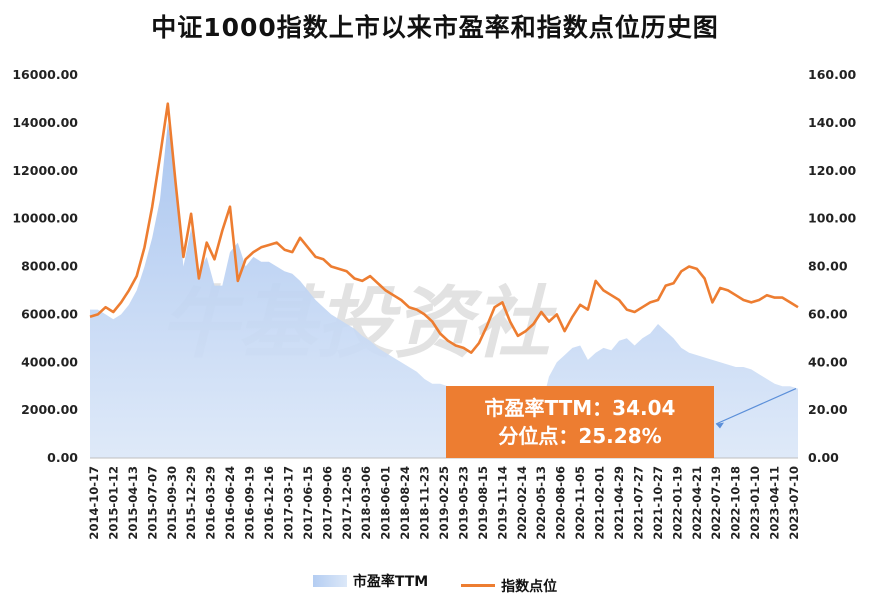 The width and height of the screenshot is (870, 606). I want to click on x-tick-label: 2018-11-23, so click(425, 503).